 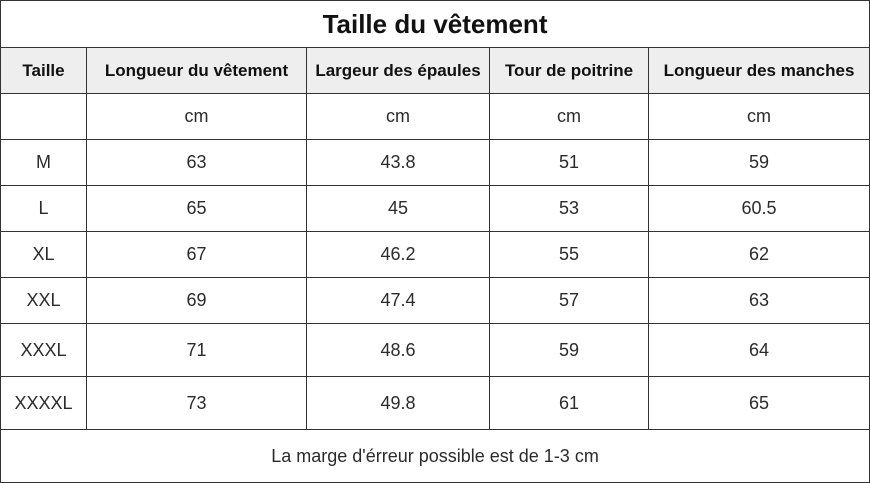 I want to click on value-cell: 43.8, so click(x=398, y=162).